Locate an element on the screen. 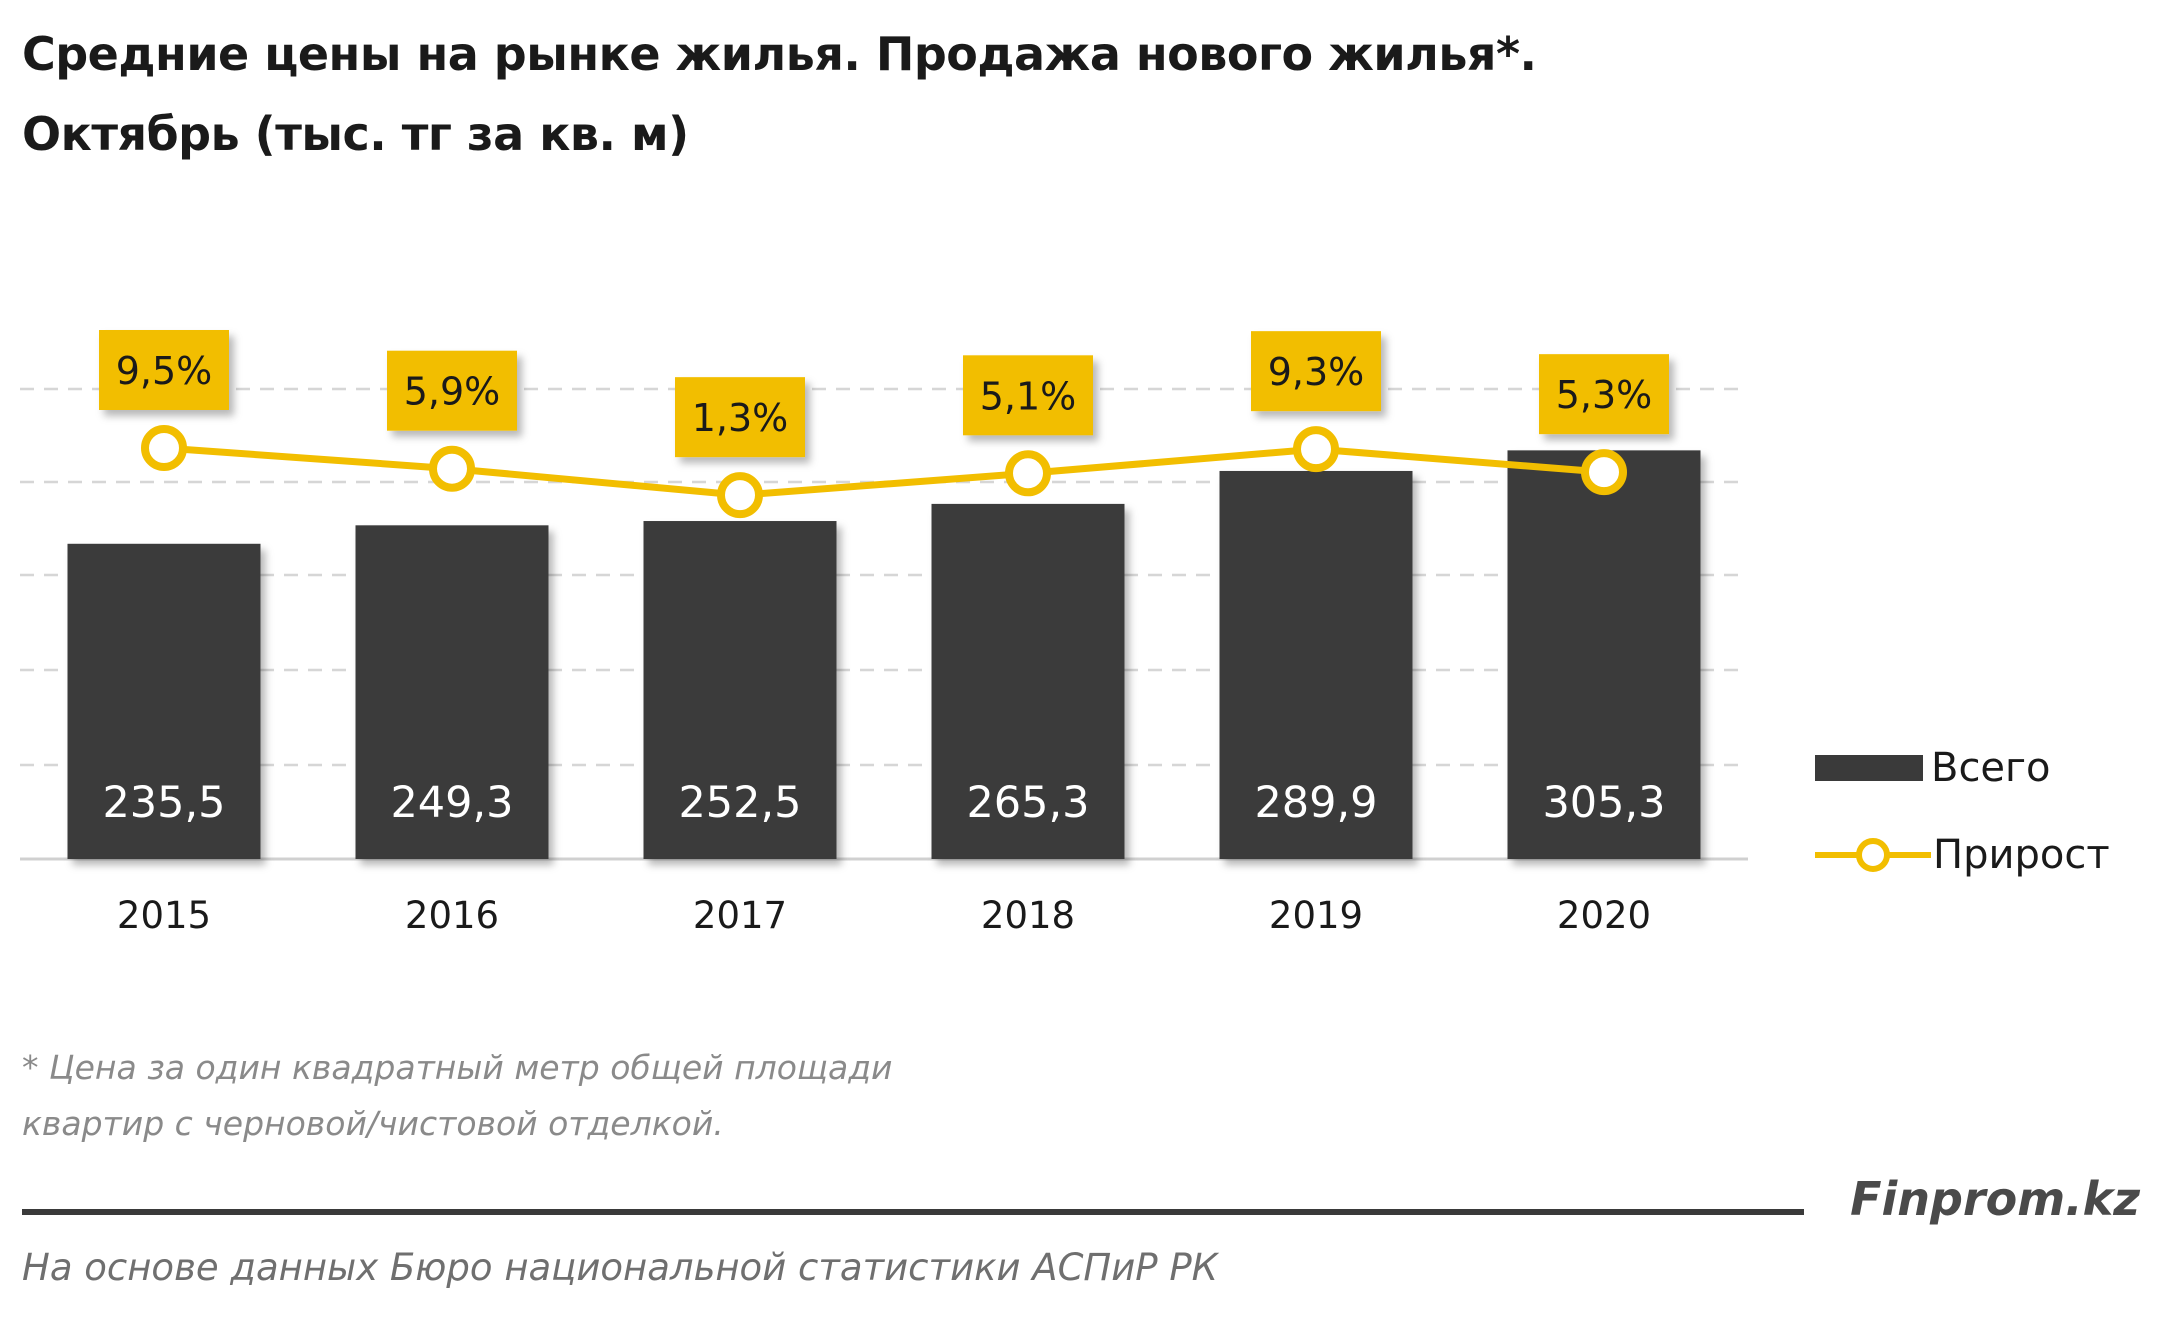  growth-value-label: 1,3% is located at coordinates (740, 418).